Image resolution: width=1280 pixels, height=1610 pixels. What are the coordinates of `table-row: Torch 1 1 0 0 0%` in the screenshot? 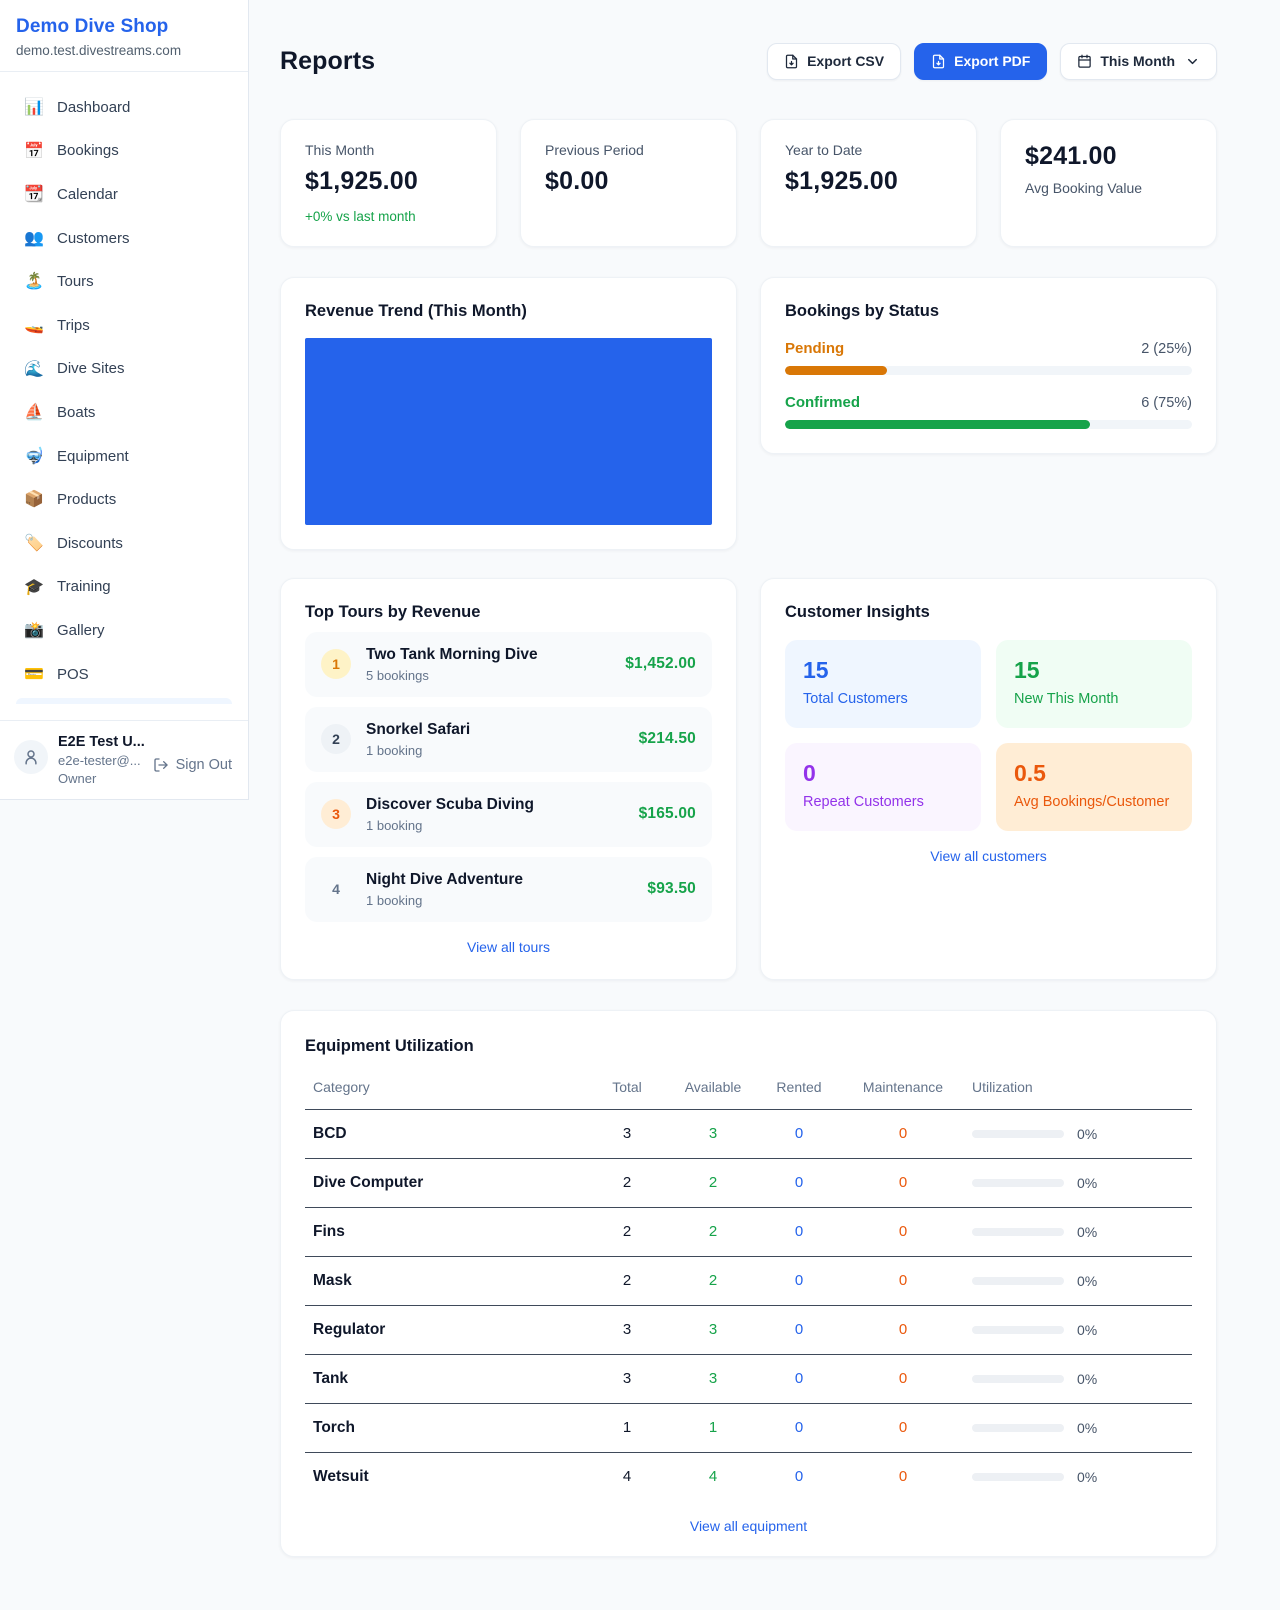 It's located at (748, 1428).